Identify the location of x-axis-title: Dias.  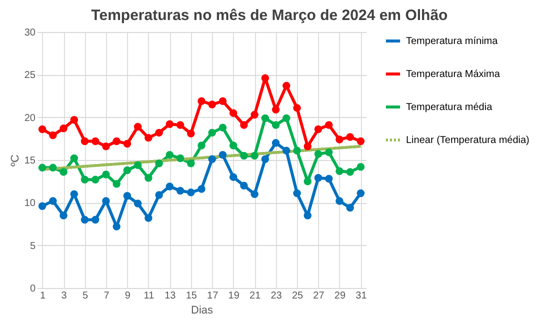
(202, 310).